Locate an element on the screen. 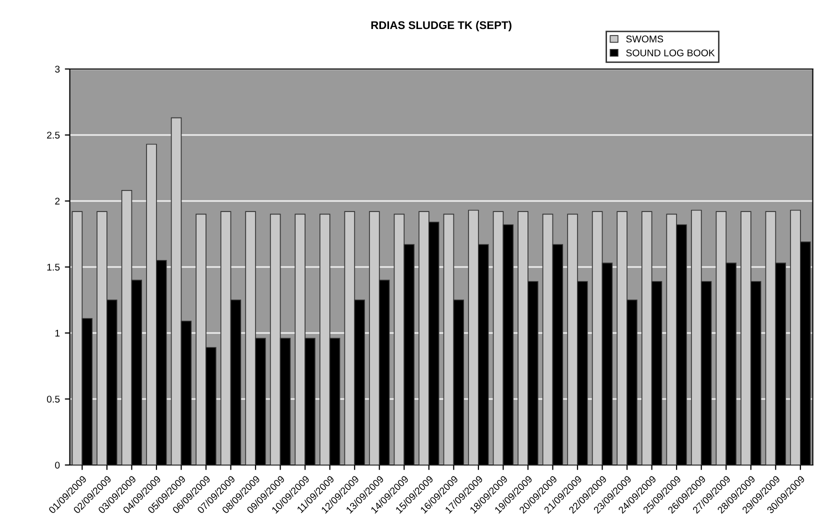  y-tick-label: 1.5 is located at coordinates (53, 267).